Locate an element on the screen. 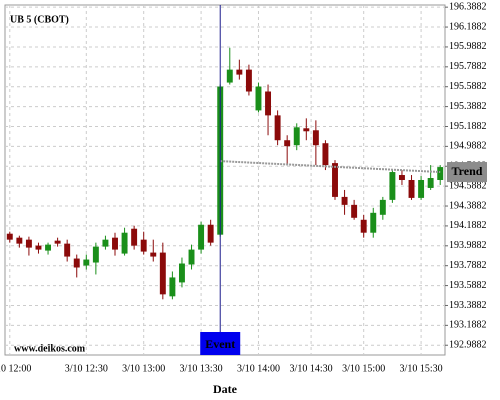 Image resolution: width=500 pixels, height=400 pixels. y-tick-label: 192.9882 is located at coordinates (468, 345).